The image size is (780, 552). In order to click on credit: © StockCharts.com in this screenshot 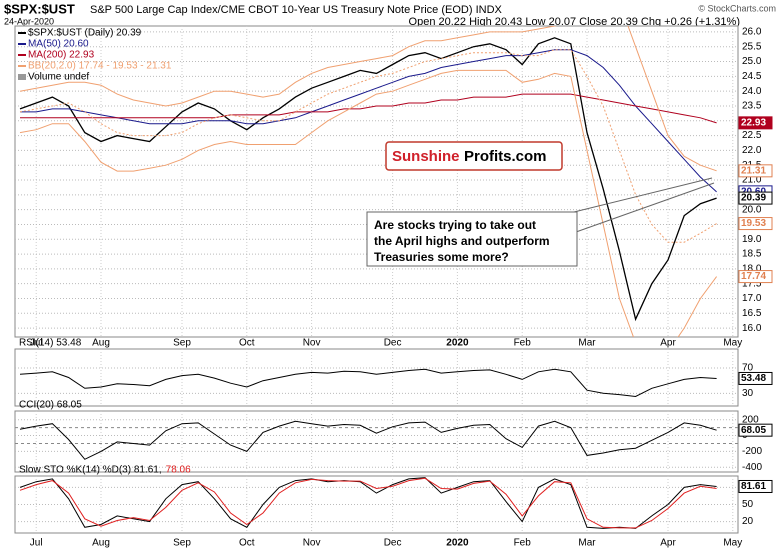, I will do `click(737, 8)`.